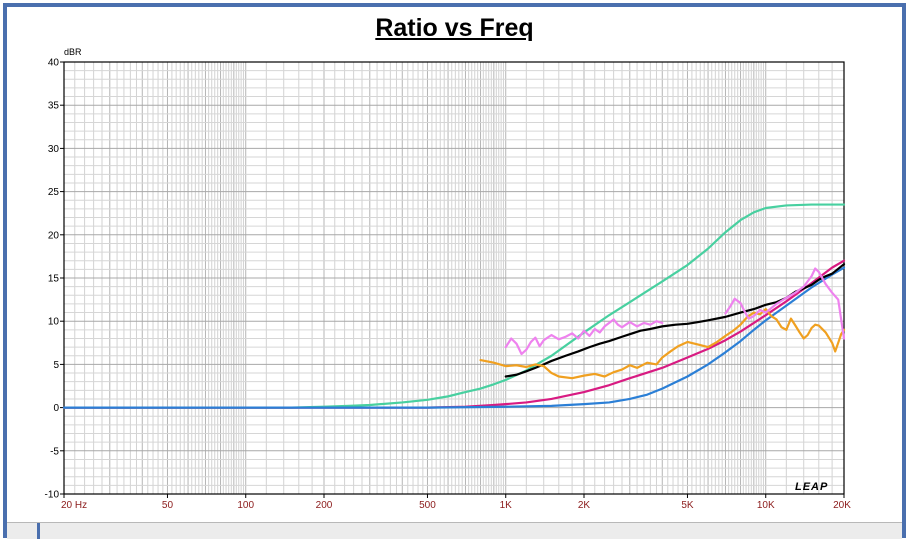 The height and width of the screenshot is (539, 909). What do you see at coordinates (73, 52) in the screenshot?
I see `y-axis-label: dBR` at bounding box center [73, 52].